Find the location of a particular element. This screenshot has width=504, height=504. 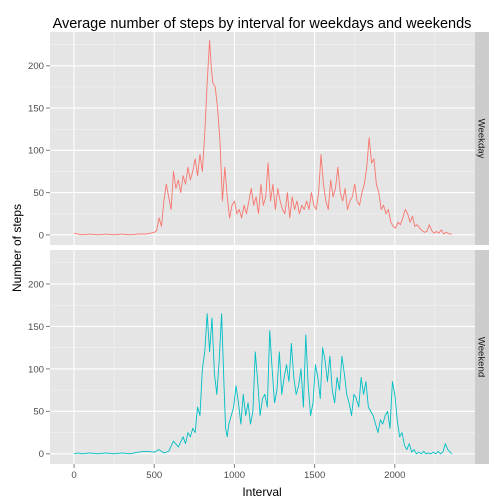

strip-weekend is located at coordinates (482, 357).